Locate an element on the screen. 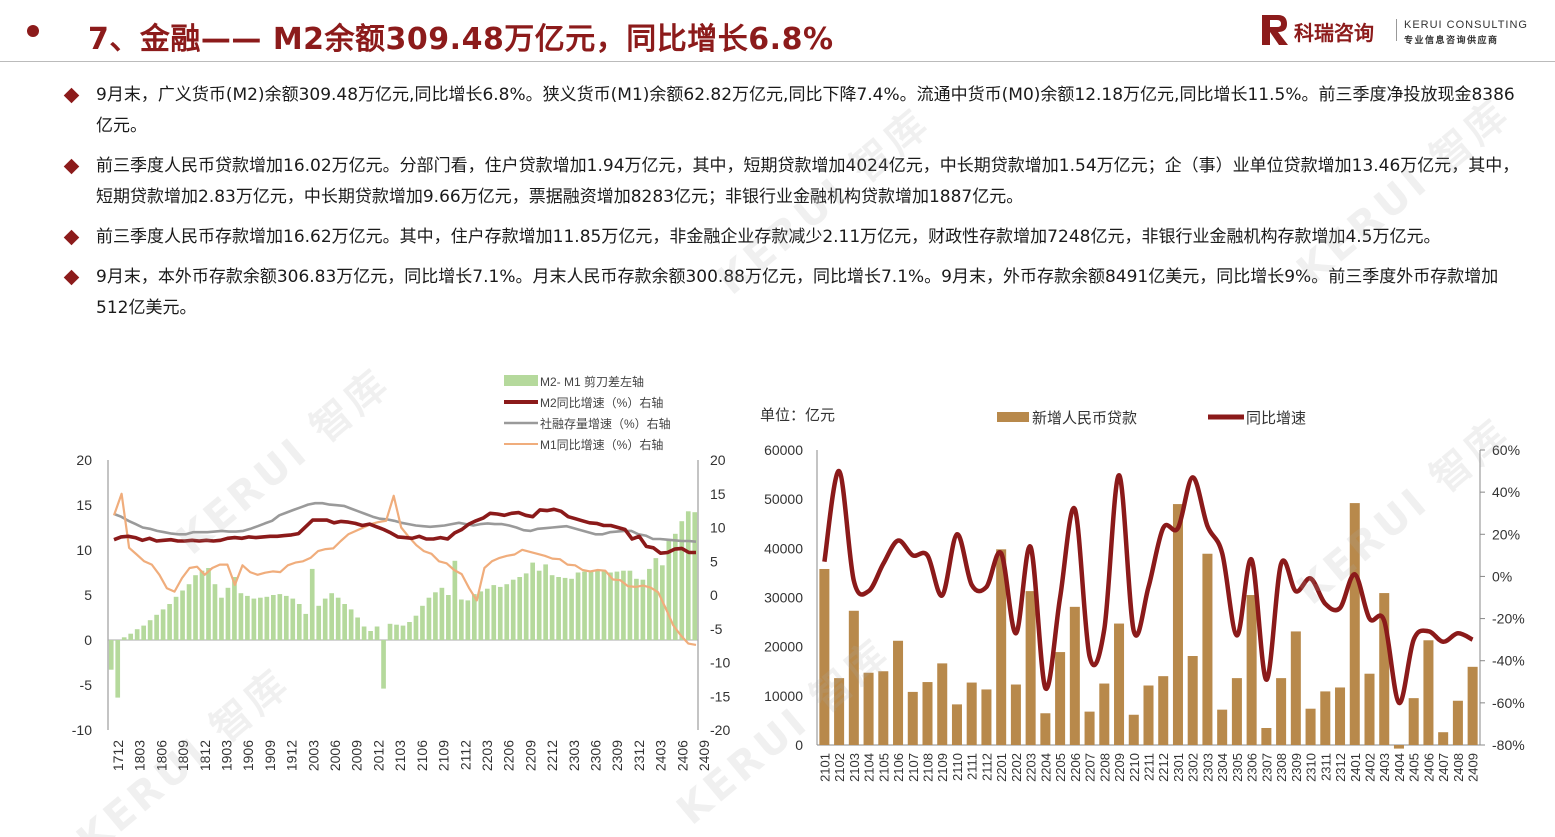 This screenshot has height=837, width=1555. logo-divider is located at coordinates (1396, 30).